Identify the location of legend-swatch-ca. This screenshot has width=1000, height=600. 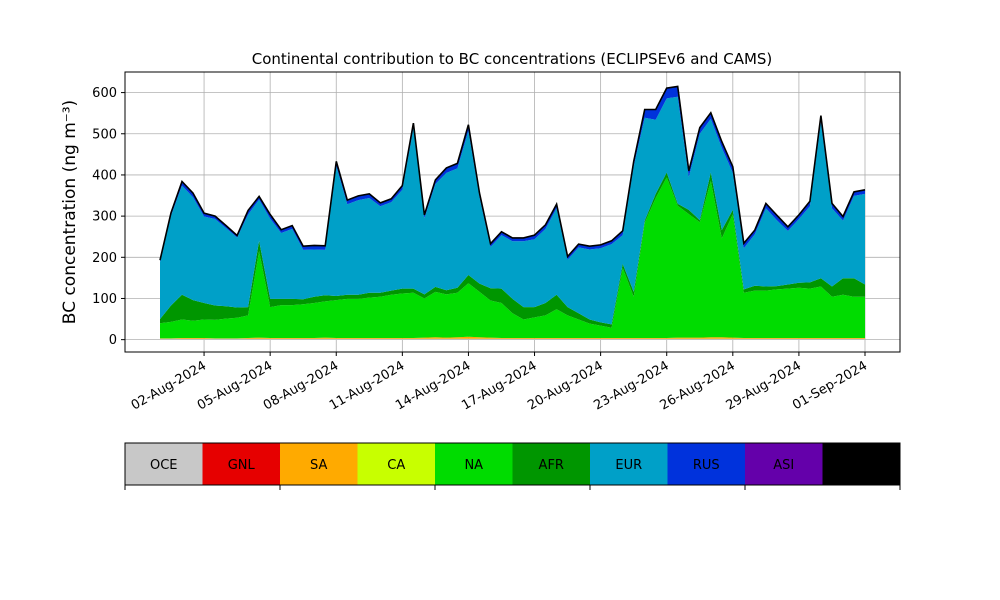
(396, 464).